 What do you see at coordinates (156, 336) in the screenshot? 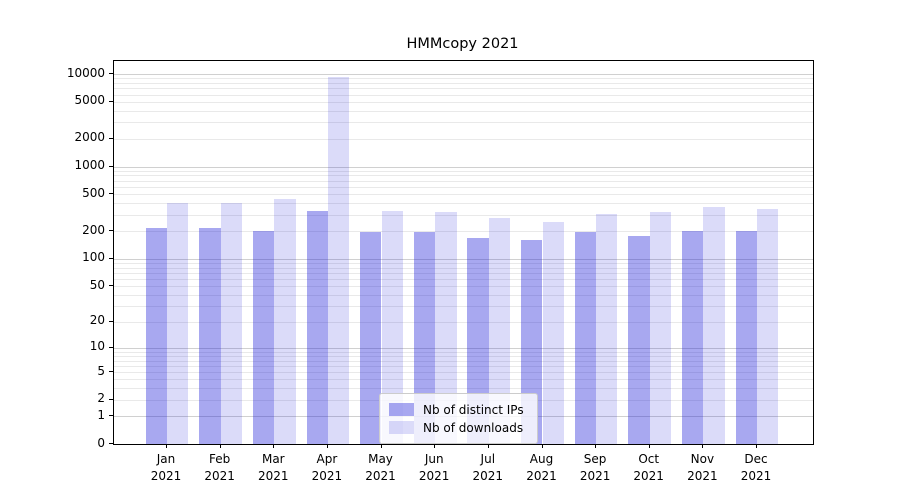
I see `bar-distinct-ips-jan` at bounding box center [156, 336].